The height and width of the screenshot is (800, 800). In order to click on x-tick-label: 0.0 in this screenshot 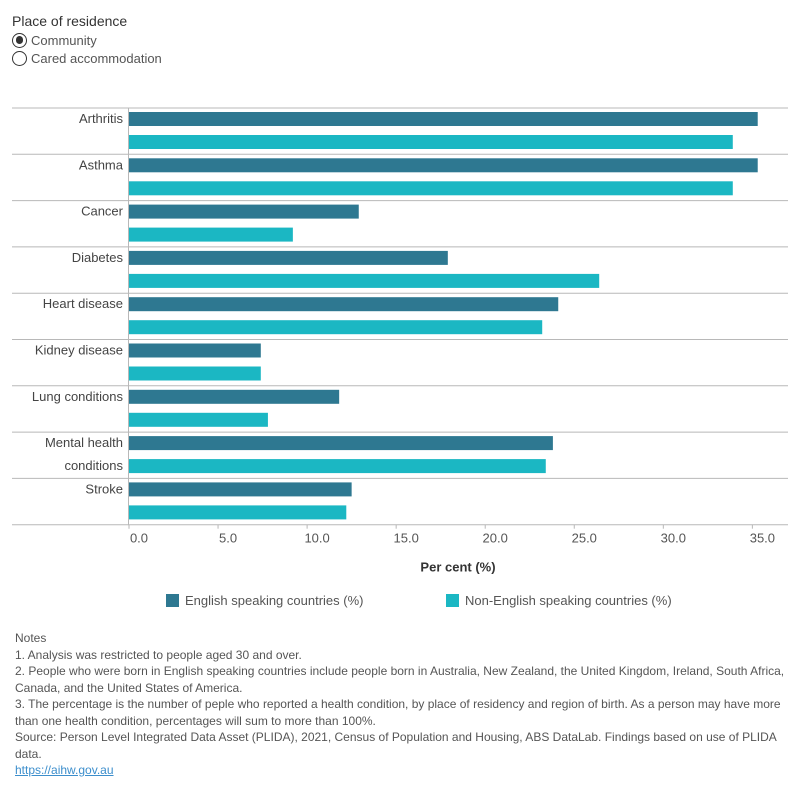, I will do `click(139, 538)`.